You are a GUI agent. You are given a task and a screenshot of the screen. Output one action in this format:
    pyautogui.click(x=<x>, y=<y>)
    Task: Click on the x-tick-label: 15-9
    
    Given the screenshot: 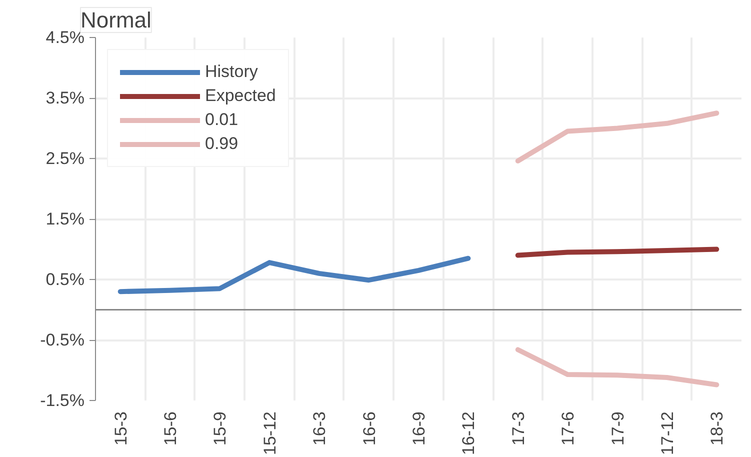 What is the action you would take?
    pyautogui.click(x=220, y=428)
    